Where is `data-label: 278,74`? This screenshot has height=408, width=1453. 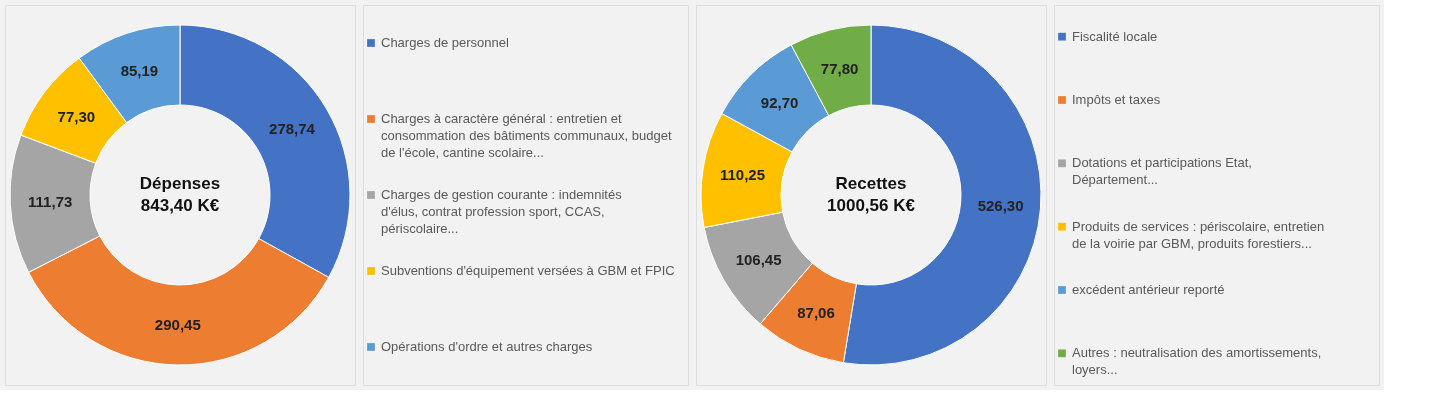 data-label: 278,74 is located at coordinates (292, 128).